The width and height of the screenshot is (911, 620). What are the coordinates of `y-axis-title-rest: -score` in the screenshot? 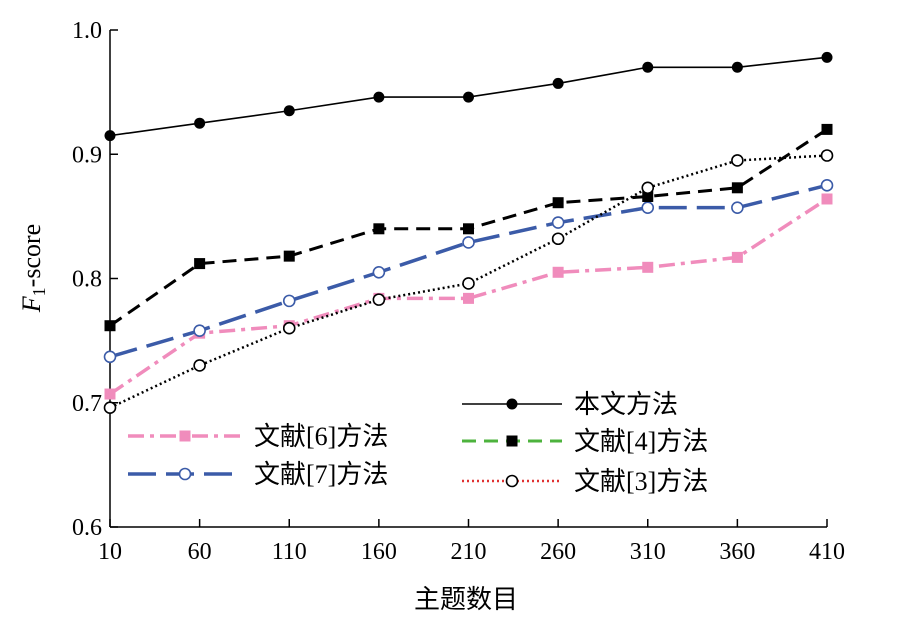 It's located at (31, 256).